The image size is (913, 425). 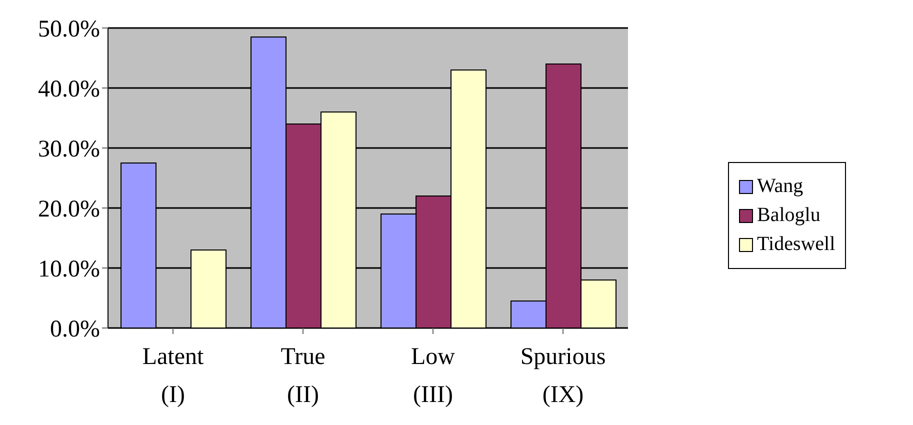 I want to click on y-tick-label: 40.0%, so click(x=69, y=89).